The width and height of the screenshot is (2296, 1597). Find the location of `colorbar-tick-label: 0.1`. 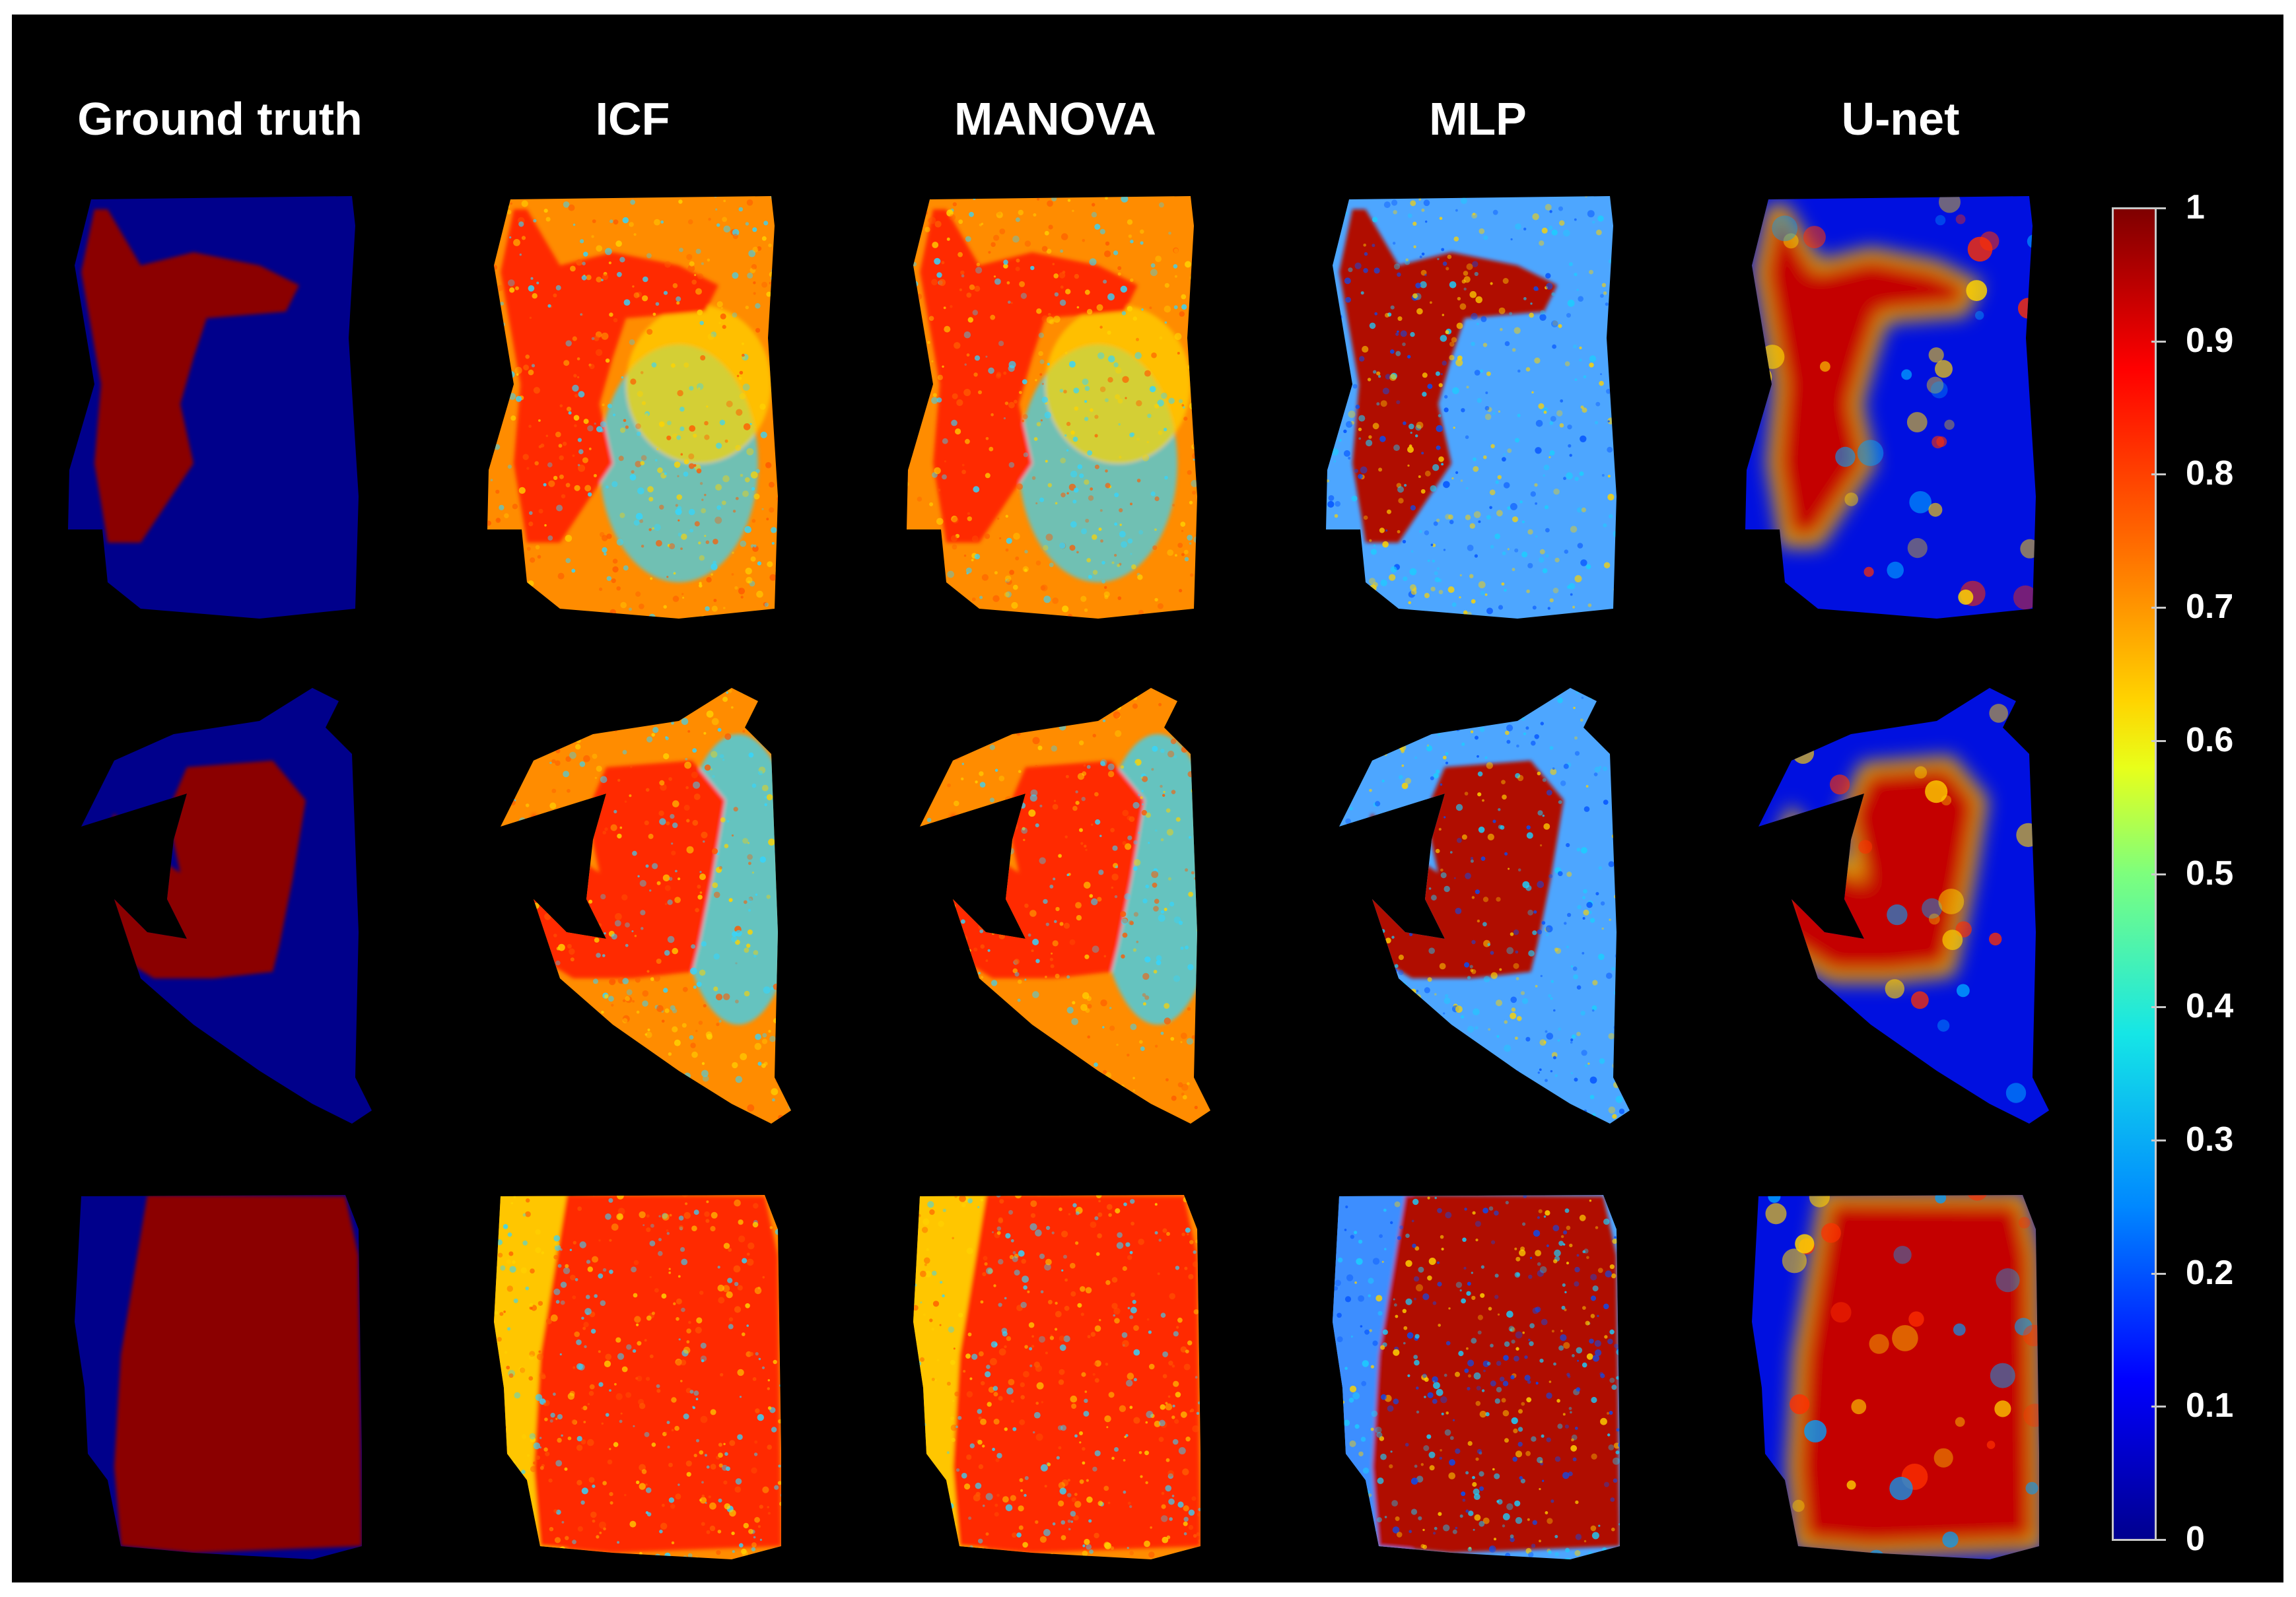

colorbar-tick-label: 0.1 is located at coordinates (2210, 1406).